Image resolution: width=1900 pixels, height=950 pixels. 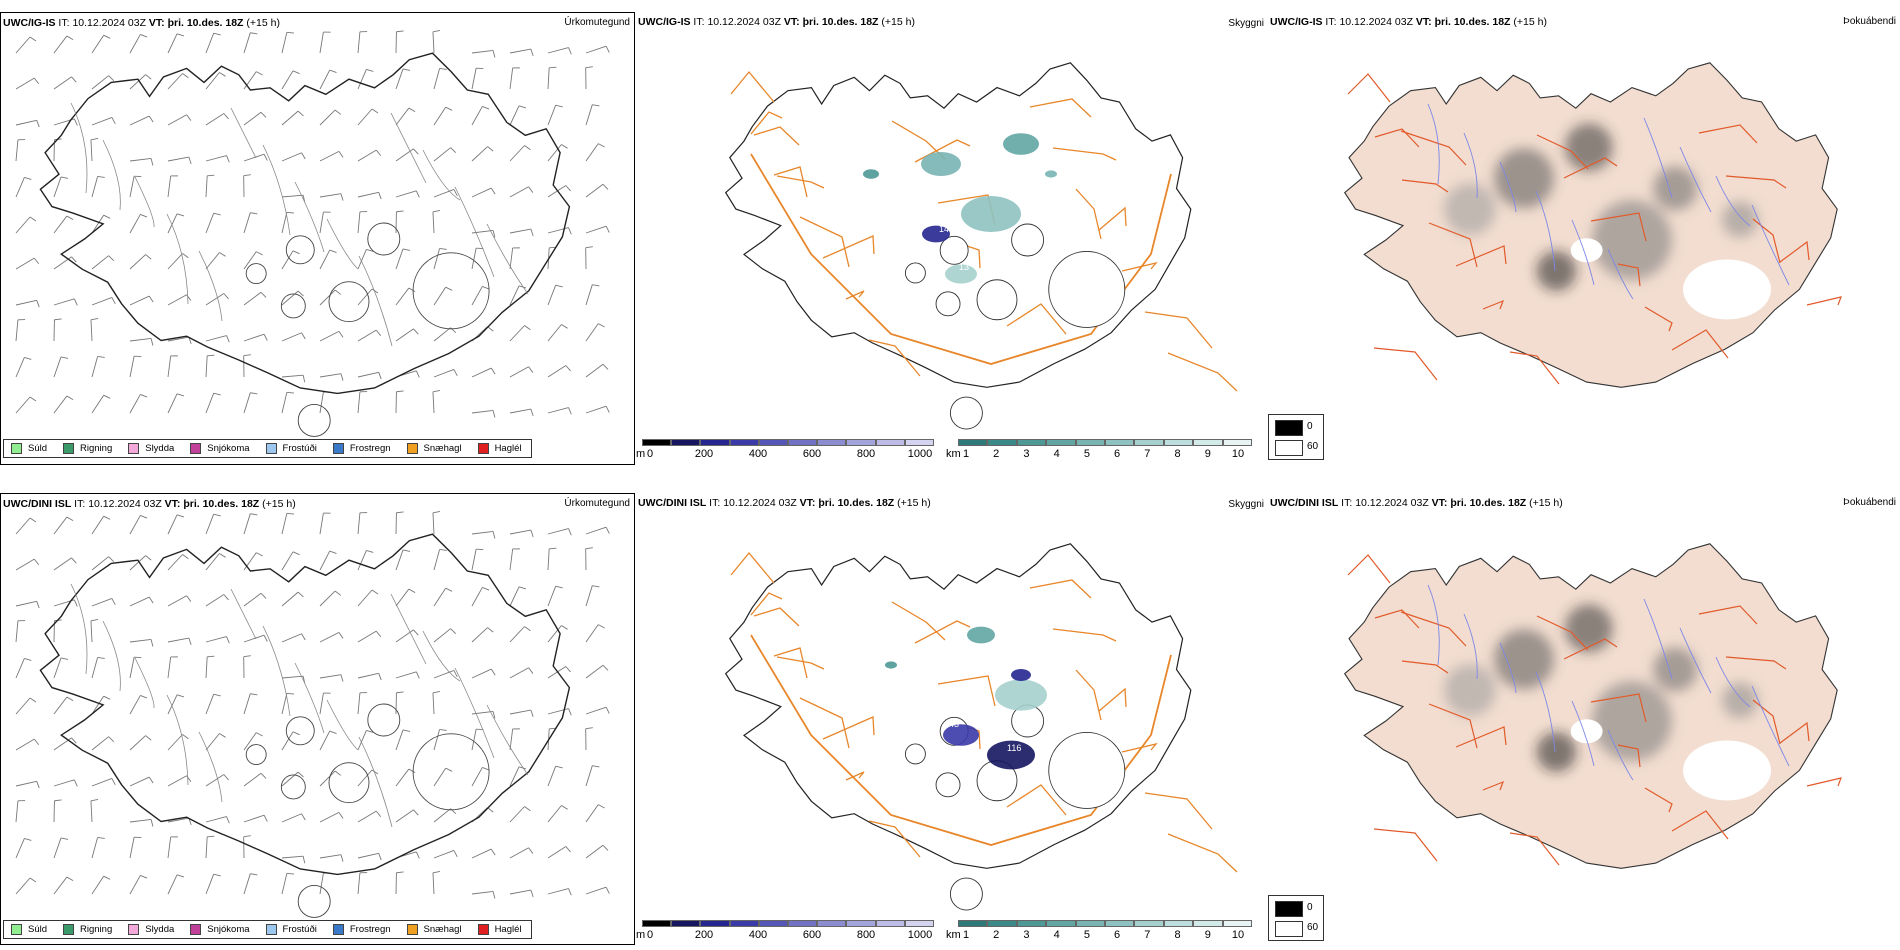 What do you see at coordinates (996, 935) in the screenshot?
I see `scale-tick-label: 2` at bounding box center [996, 935].